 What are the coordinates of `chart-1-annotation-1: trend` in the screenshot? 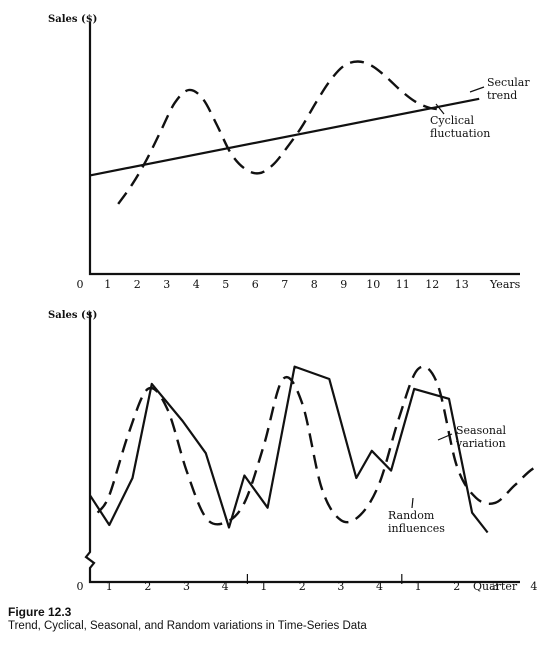 It's located at (502, 95).